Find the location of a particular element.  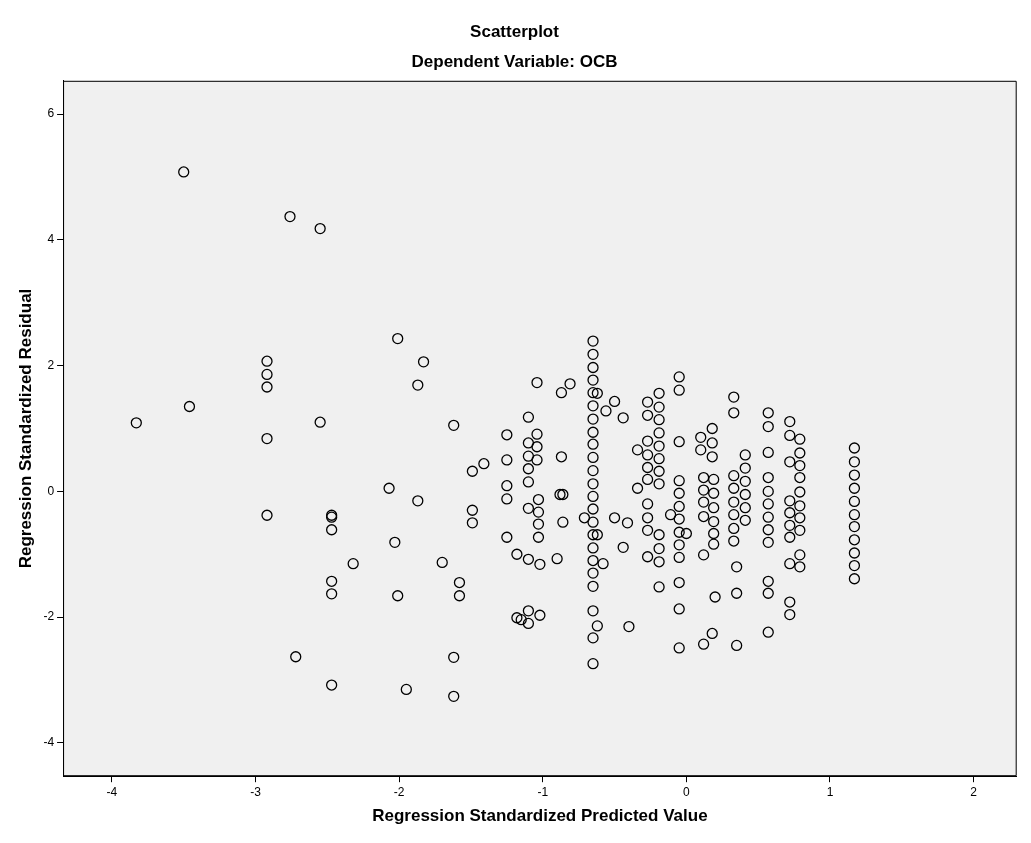

x-tick-label: 0 is located at coordinates (687, 791).